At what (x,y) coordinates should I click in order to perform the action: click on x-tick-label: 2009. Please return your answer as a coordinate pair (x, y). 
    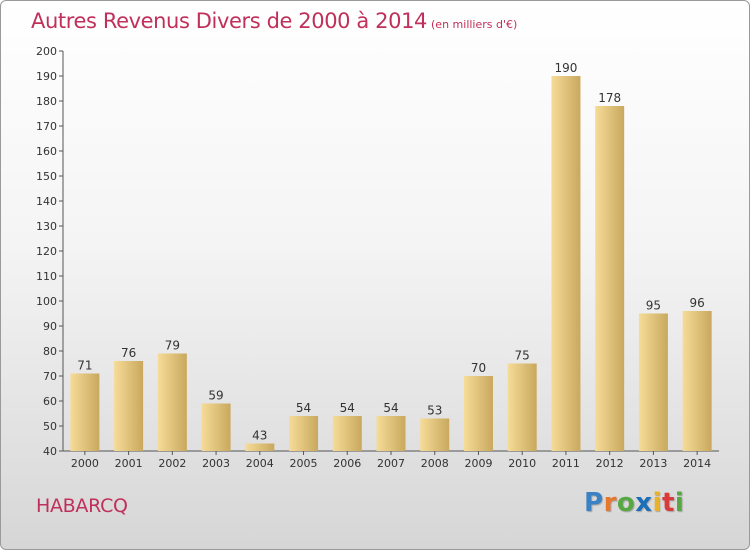
    Looking at the image, I should click on (478, 463).